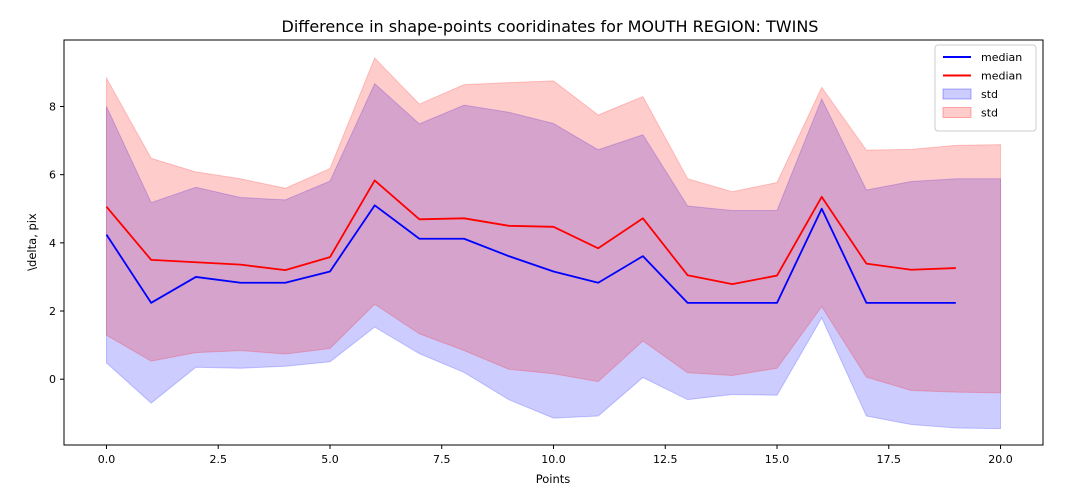  I want to click on x-tick-label: 15.0, so click(777, 459).